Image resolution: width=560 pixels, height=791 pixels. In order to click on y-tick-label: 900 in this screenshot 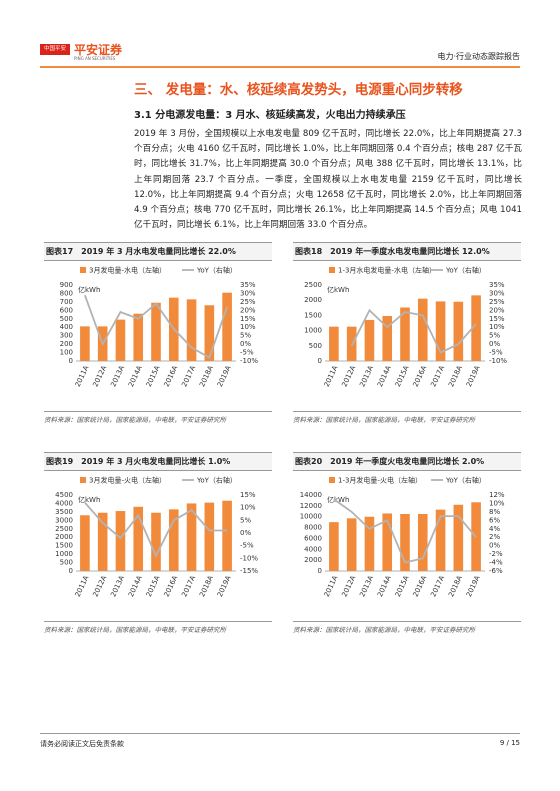, I will do `click(66, 285)`.